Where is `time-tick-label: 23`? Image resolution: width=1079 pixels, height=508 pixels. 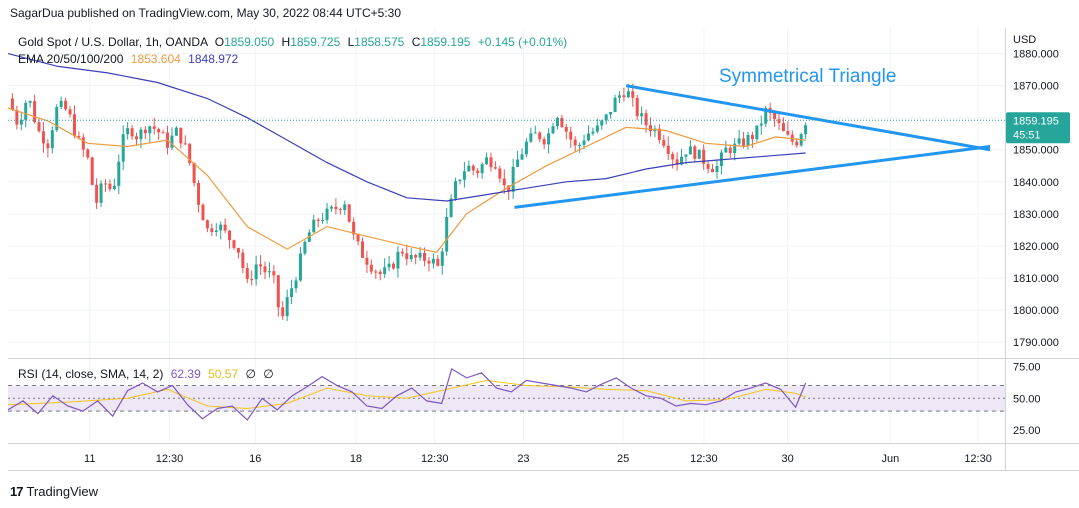
time-tick-label: 23 is located at coordinates (523, 459).